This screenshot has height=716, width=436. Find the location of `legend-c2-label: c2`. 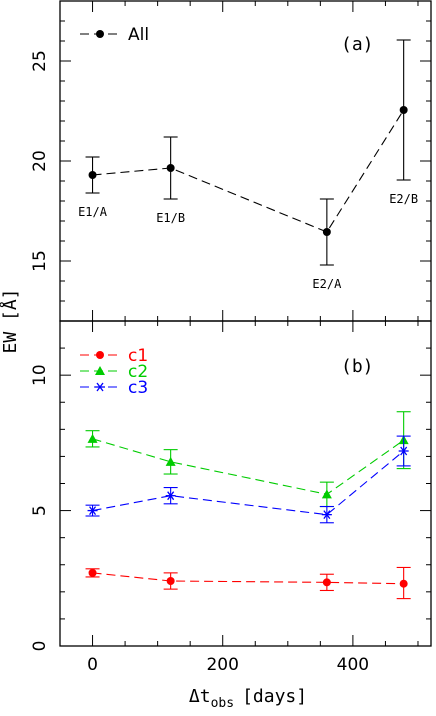

legend-c2-label: c2 is located at coordinates (138, 372).